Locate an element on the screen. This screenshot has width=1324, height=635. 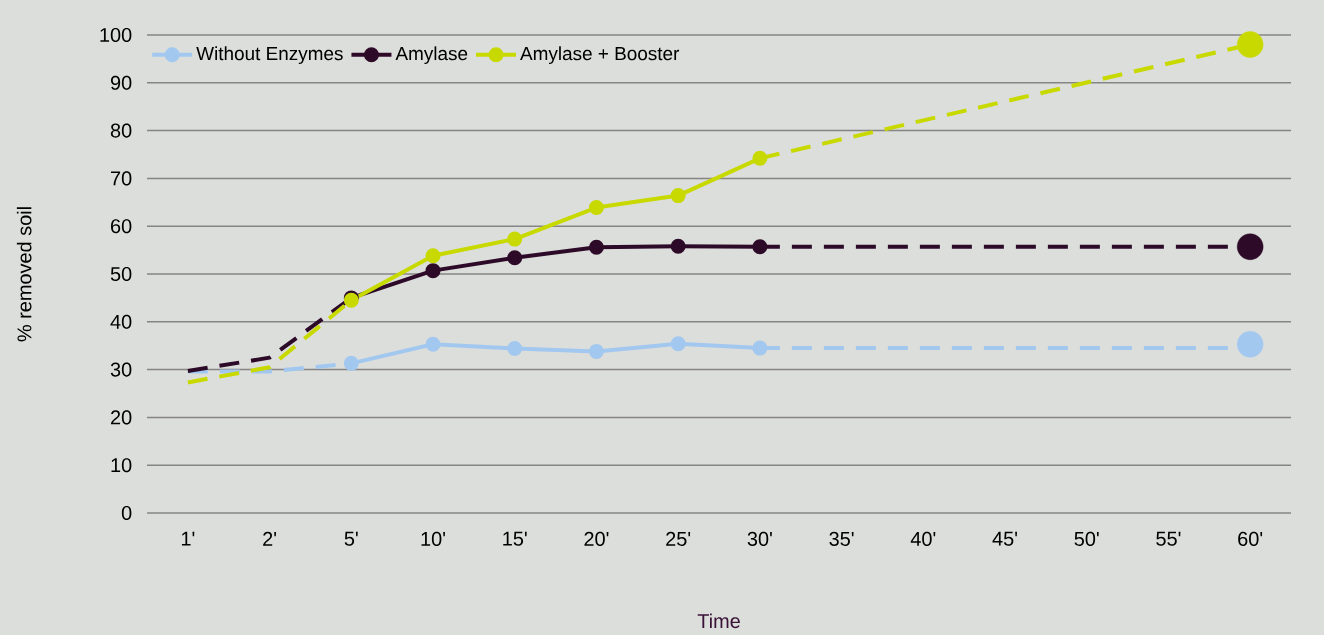
x-tick-label: 60' is located at coordinates (1250, 538).